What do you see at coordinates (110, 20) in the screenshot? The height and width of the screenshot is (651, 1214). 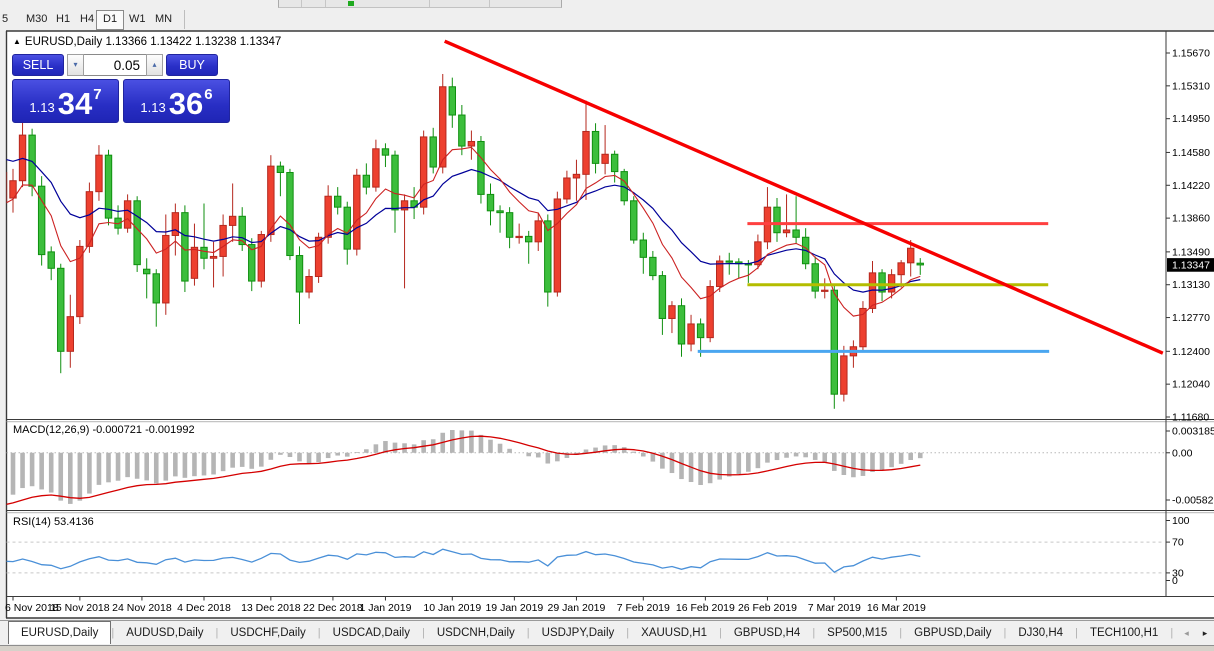 I see `timeframe-button-d1: D1` at bounding box center [110, 20].